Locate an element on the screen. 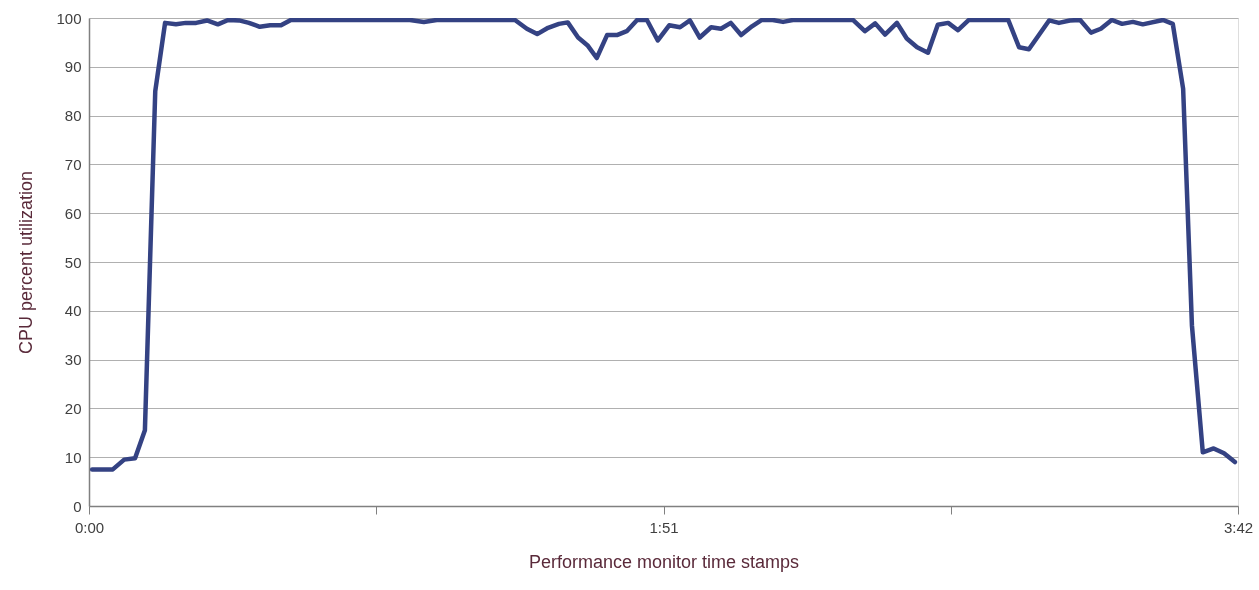 This screenshot has height=590, width=1259. y-tick-label: 100 is located at coordinates (69, 18).